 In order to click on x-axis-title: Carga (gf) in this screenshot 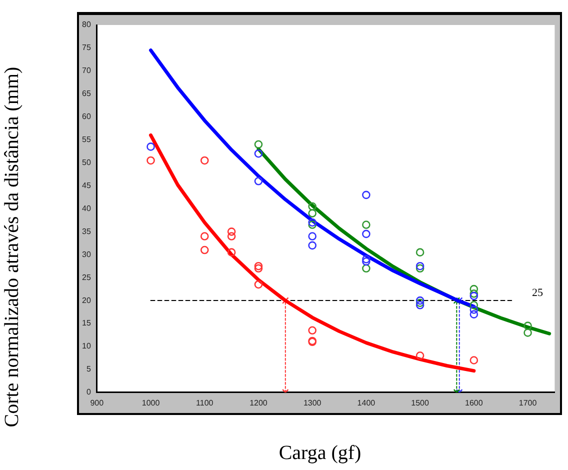, I will do `click(320, 453)`.